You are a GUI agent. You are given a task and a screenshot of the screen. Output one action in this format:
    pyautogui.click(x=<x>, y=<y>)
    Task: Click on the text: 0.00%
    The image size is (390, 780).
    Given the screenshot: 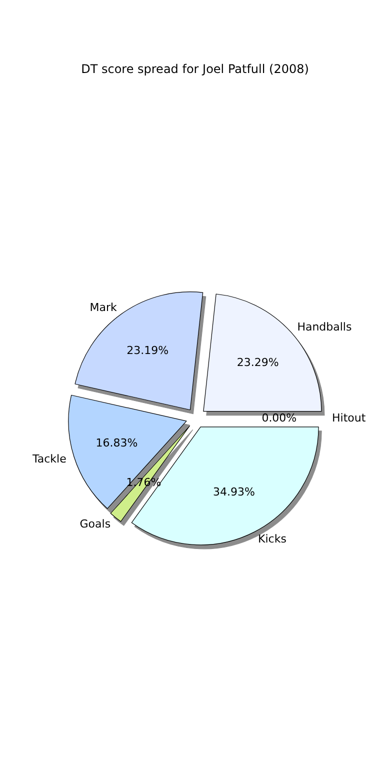 What is the action you would take?
    pyautogui.click(x=279, y=418)
    